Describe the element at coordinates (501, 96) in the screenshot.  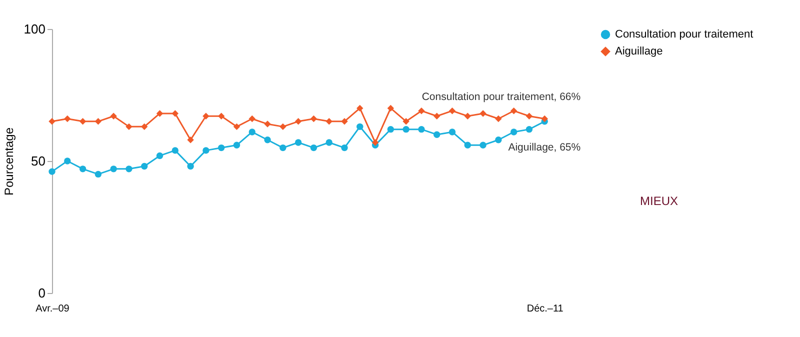
I see `annotation: Consultation pour traitement, 66%` at that location.